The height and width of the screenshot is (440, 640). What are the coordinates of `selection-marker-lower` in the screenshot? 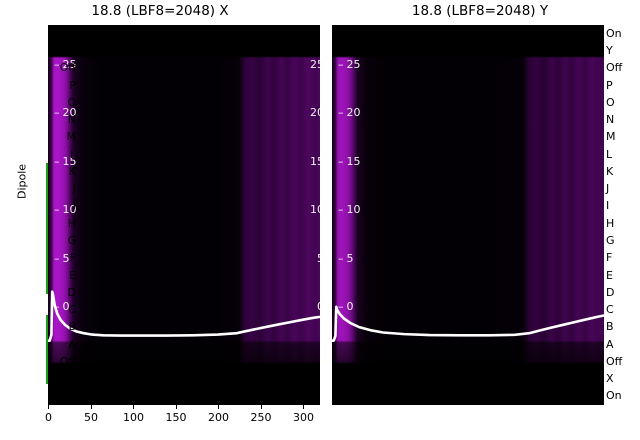 It's located at (47, 350).